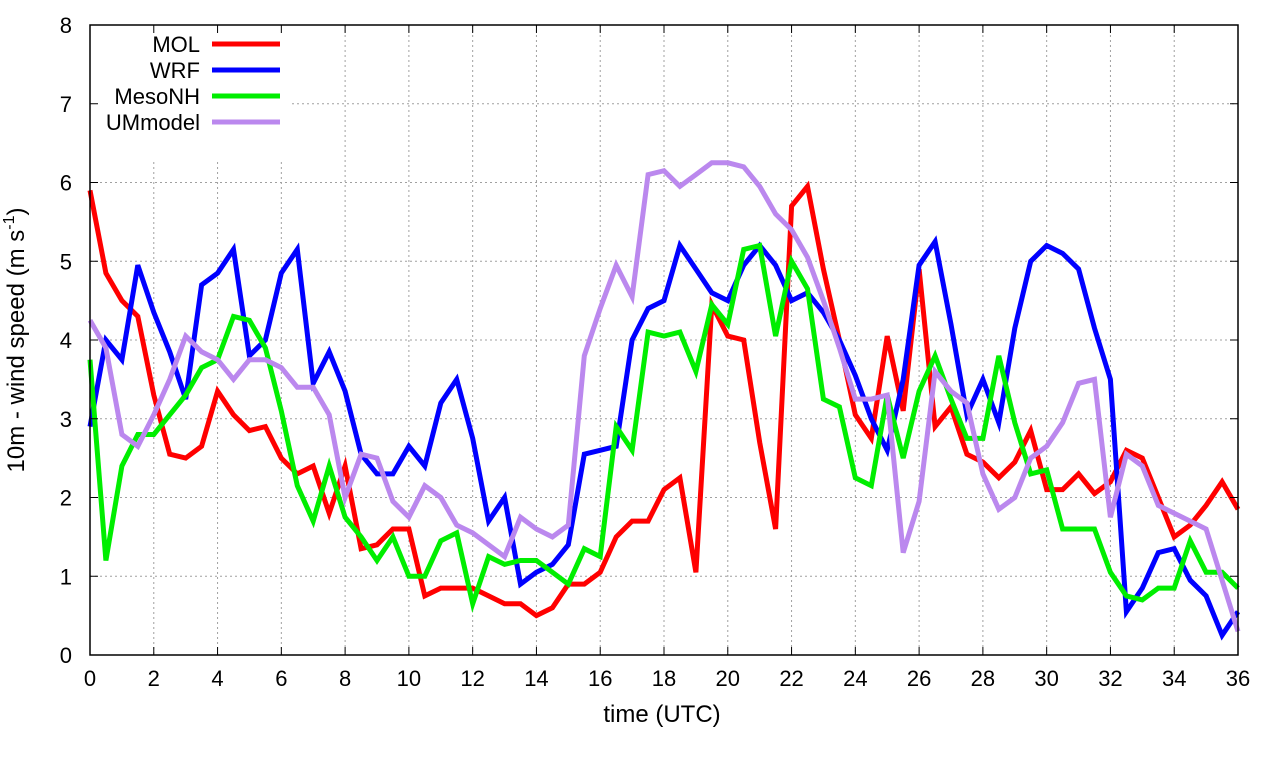 This screenshot has height=760, width=1280. Describe the element at coordinates (176, 44) in the screenshot. I see `legend-label-mol: MOL` at that location.